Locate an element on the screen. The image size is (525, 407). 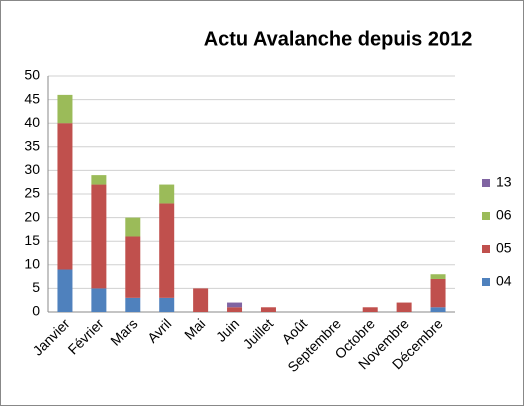
y-tick-label: 40 is located at coordinates (32, 122).